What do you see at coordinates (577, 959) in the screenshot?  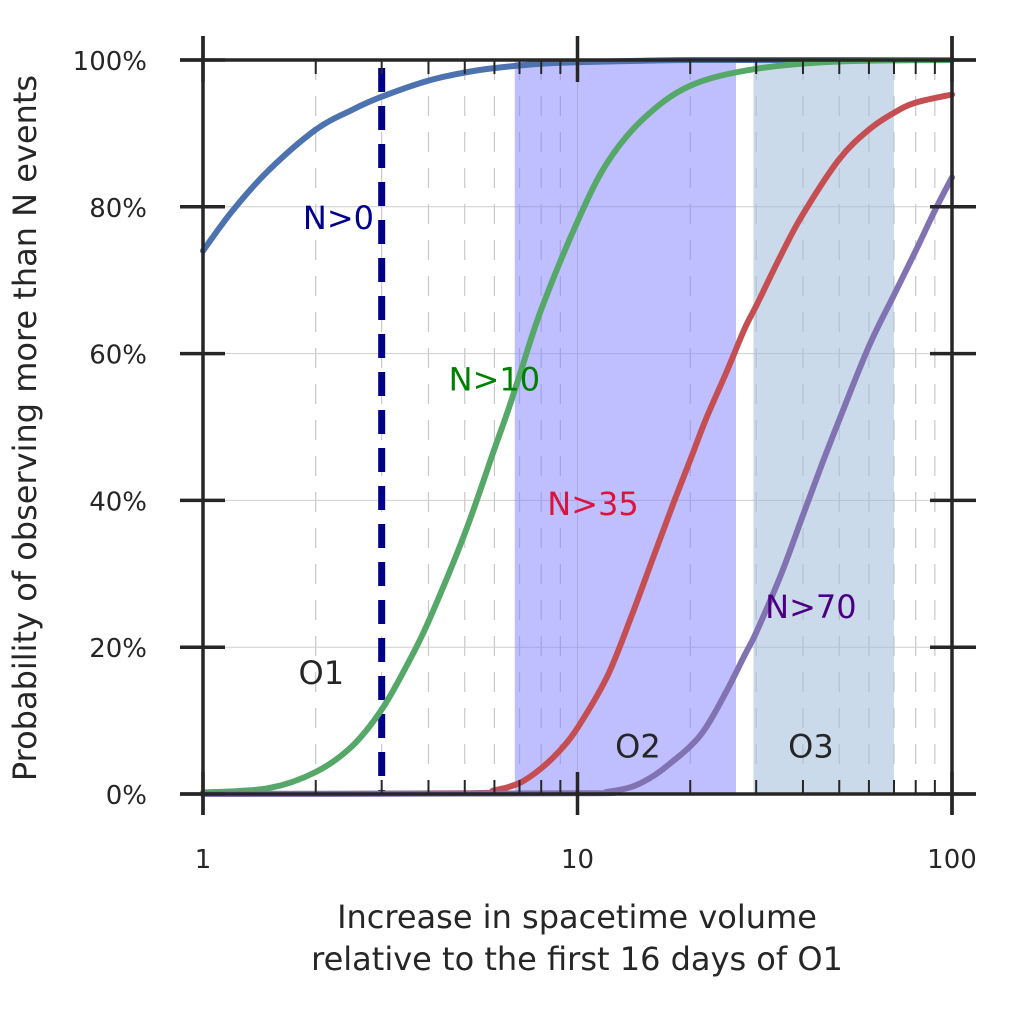 I see `x-axis-title-line2: relative to the first 16 days of O1` at bounding box center [577, 959].